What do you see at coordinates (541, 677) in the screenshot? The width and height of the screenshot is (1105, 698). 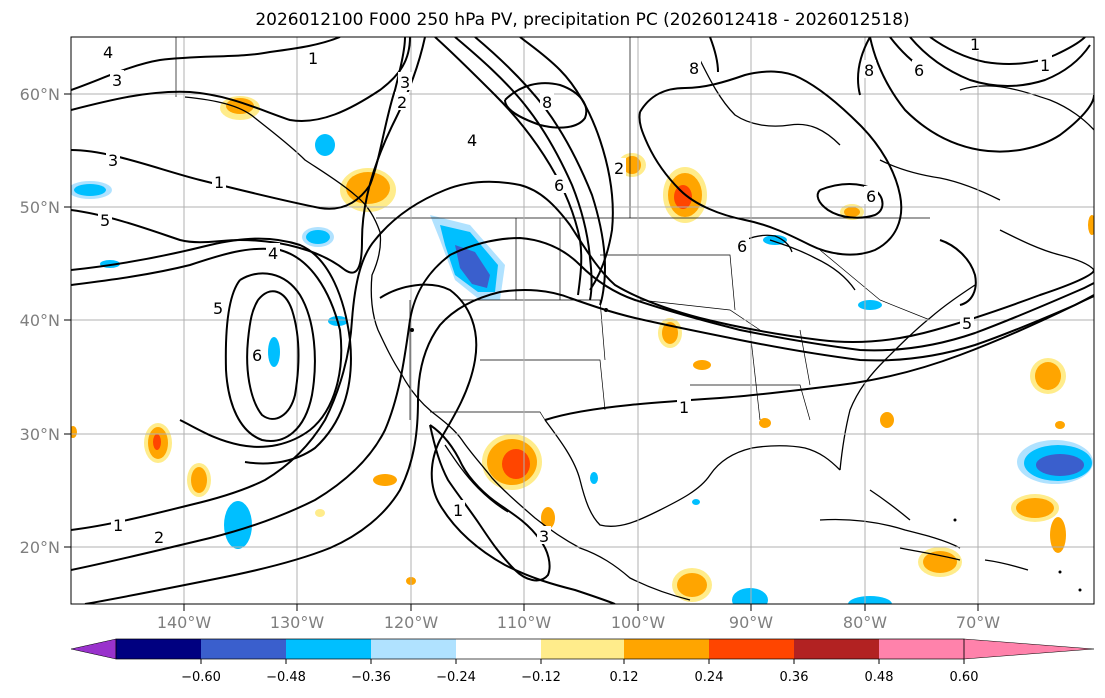 I see `colorbar-tick-label: −0.12` at bounding box center [541, 677].